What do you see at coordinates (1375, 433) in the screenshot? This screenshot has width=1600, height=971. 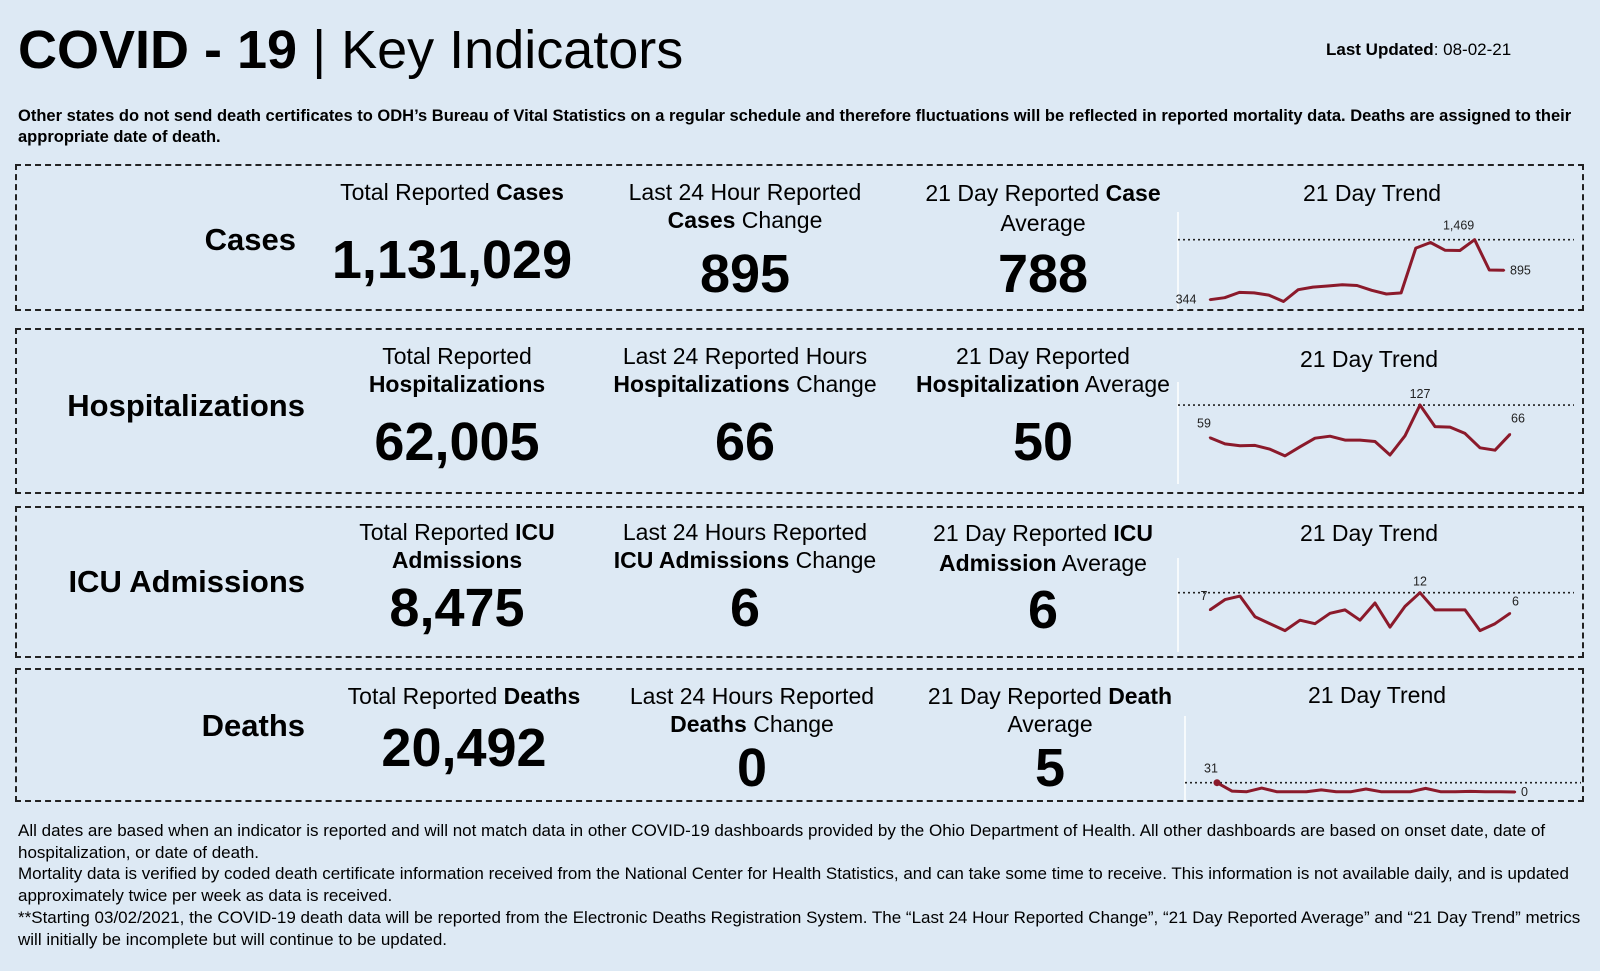 I see `hospitalizations-trend-chart: 59 127 66` at bounding box center [1375, 433].